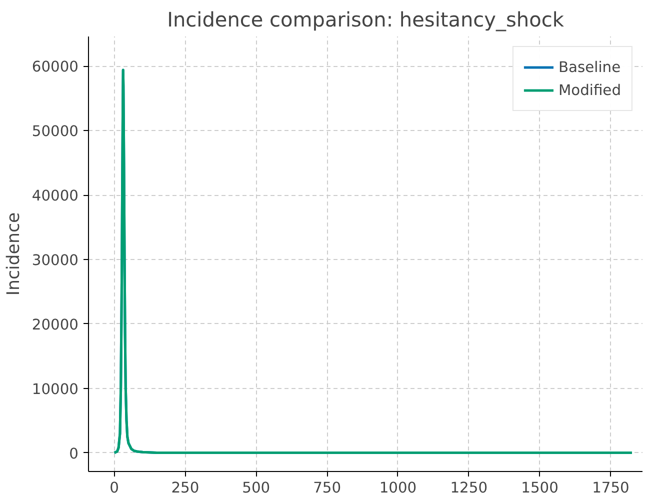 The width and height of the screenshot is (647, 495). What do you see at coordinates (611, 487) in the screenshot?
I see `x-tick-label: 1750` at bounding box center [611, 487].